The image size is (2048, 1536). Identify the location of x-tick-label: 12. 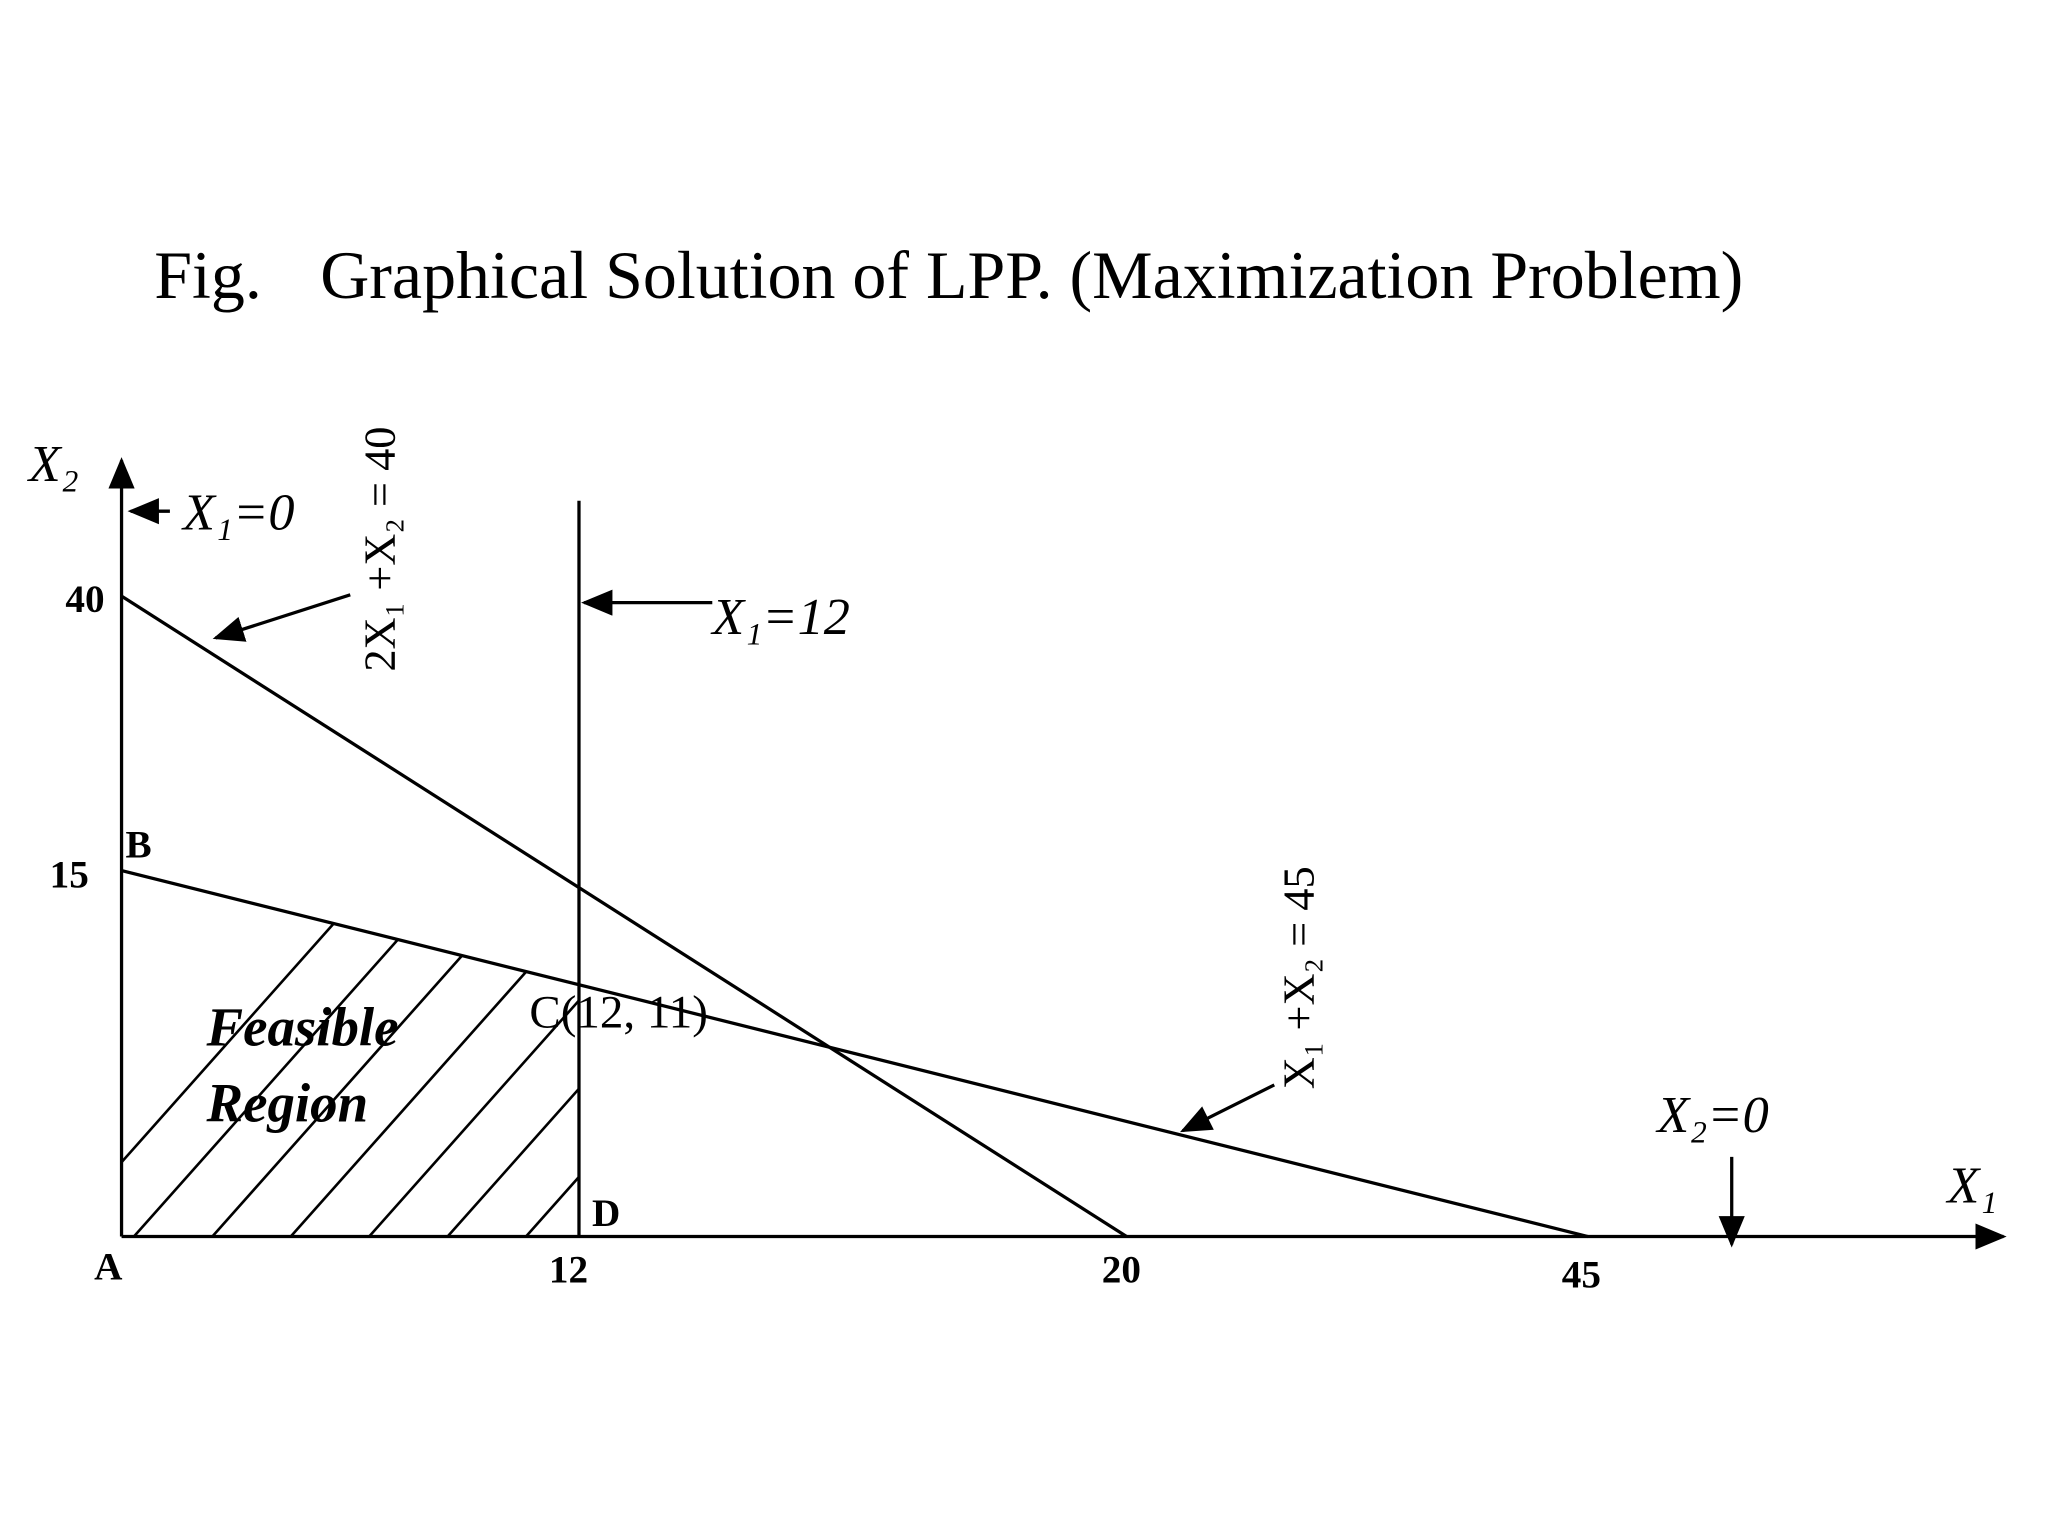
(568, 1269).